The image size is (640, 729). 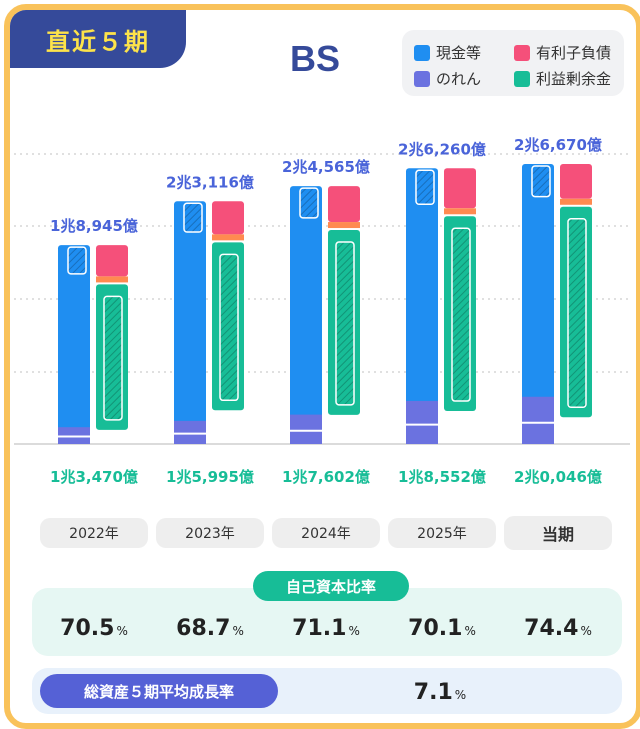 I want to click on legend-retained-label: 利益剰余金, so click(x=574, y=79).